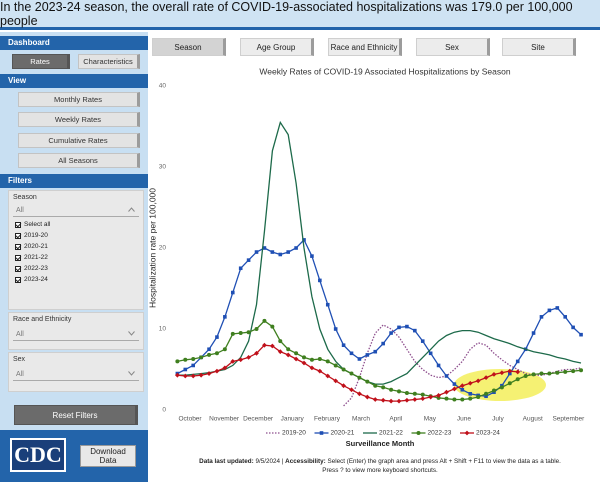  What do you see at coordinates (79, 119) in the screenshot?
I see `button: Weekly Rates` at bounding box center [79, 119].